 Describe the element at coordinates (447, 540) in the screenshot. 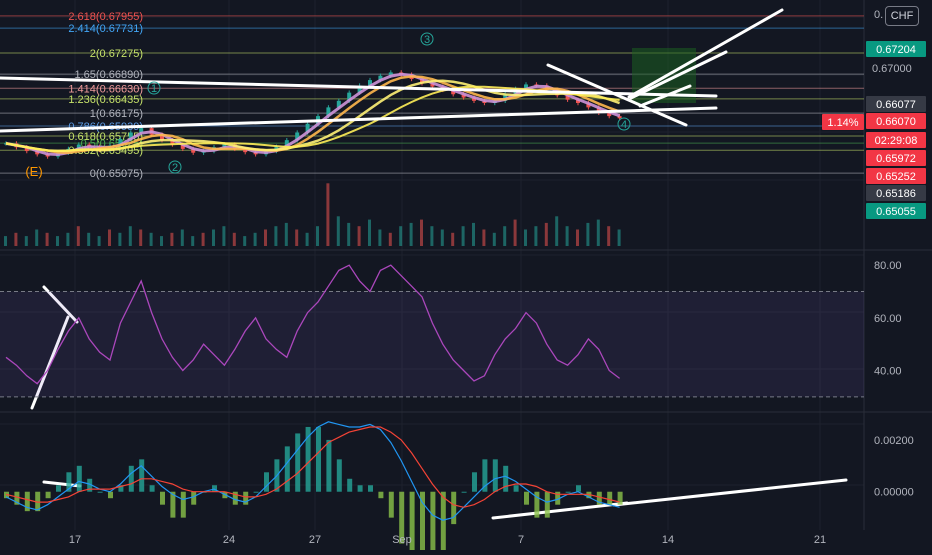

I see `time-axis: 17 24 27 Sep 7 14 21` at that location.